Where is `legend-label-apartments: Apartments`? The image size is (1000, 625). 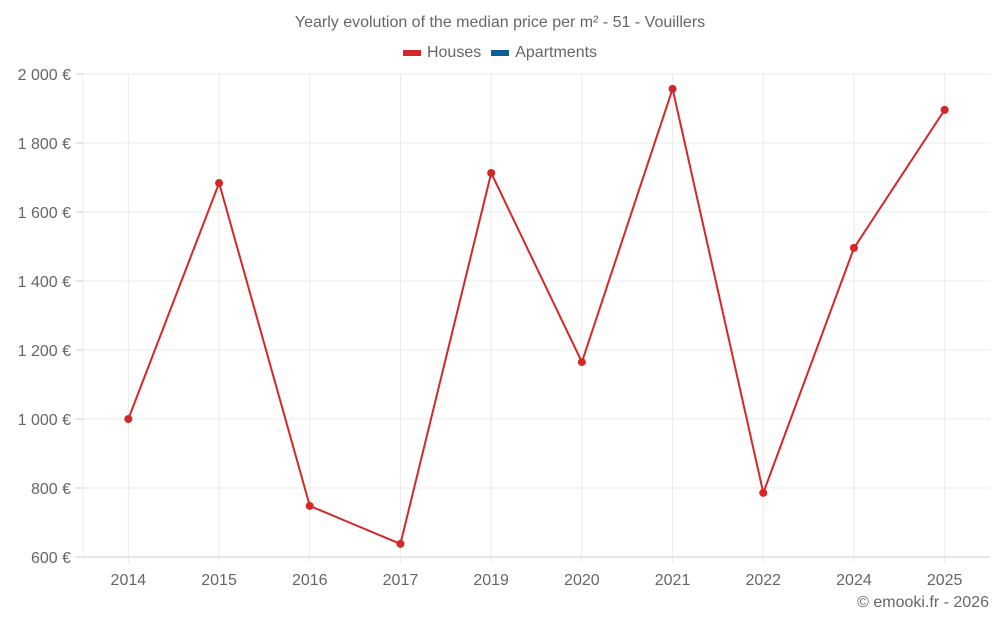
legend-label-apartments: Apartments is located at coordinates (556, 52).